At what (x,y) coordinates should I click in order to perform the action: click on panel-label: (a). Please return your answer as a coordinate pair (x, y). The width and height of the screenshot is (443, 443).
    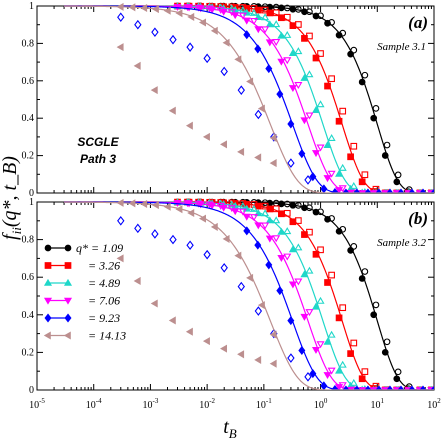
    Looking at the image, I should click on (418, 22).